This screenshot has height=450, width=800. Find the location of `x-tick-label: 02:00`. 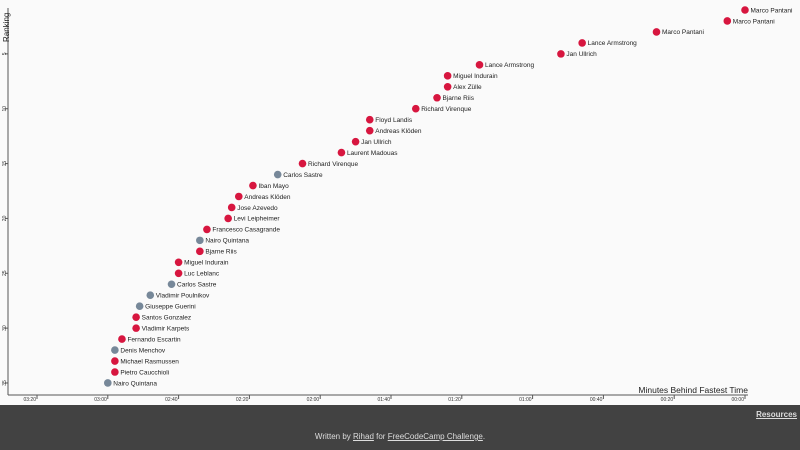

x-tick-label: 02:00 is located at coordinates (313, 400).